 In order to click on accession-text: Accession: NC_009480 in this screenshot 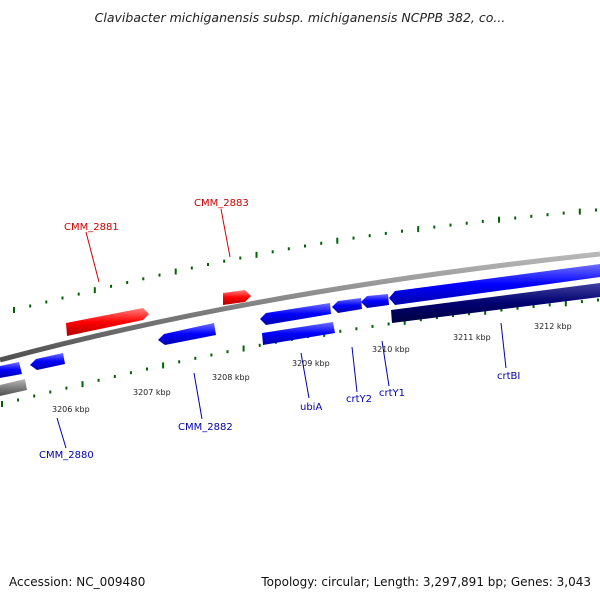, I will do `click(77, 582)`.